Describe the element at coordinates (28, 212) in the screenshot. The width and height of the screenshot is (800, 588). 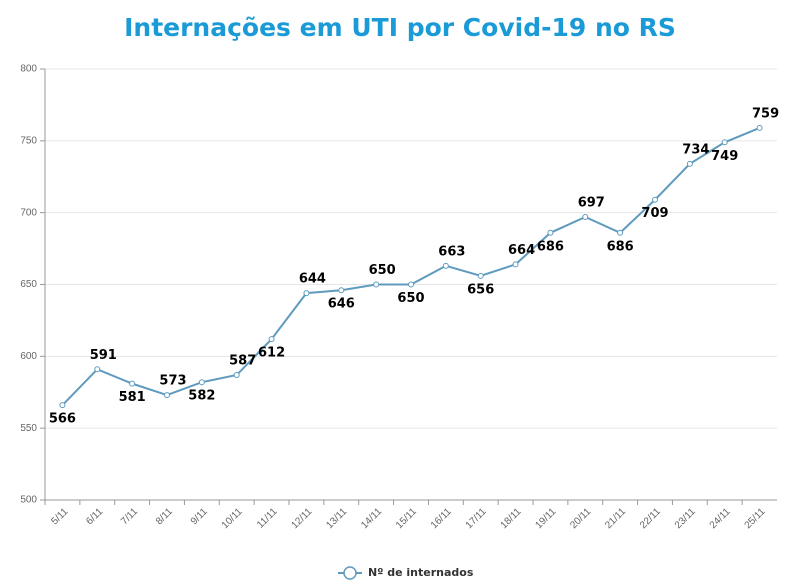
I see `y-tick-label: 700` at that location.